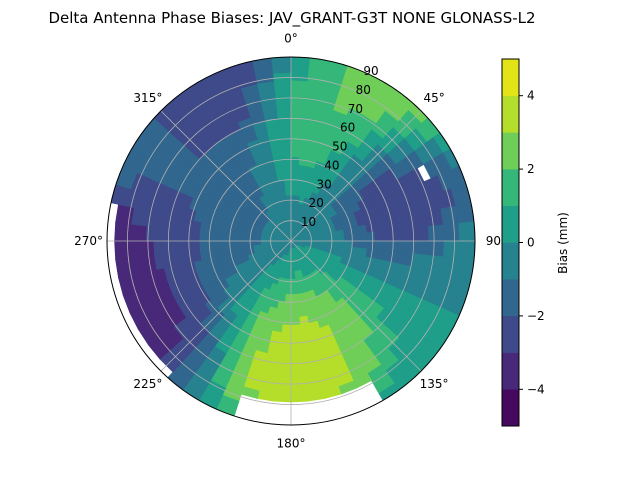  What do you see at coordinates (147, 384) in the screenshot?
I see `azimuth-tick-label: 225°` at bounding box center [147, 384].